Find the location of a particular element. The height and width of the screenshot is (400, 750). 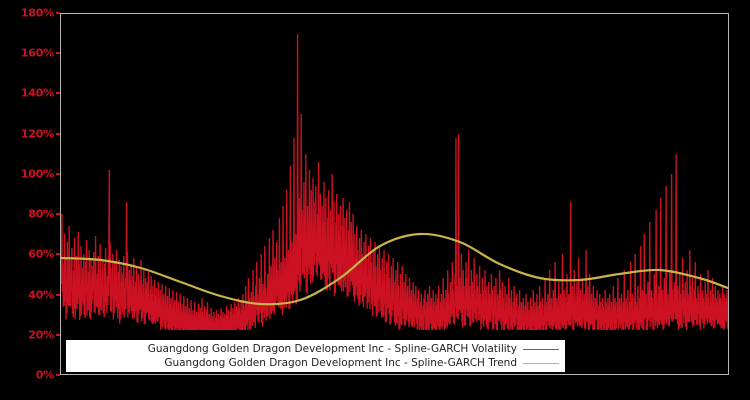

y-axis-tick-label: 100% is located at coordinates (37, 174).